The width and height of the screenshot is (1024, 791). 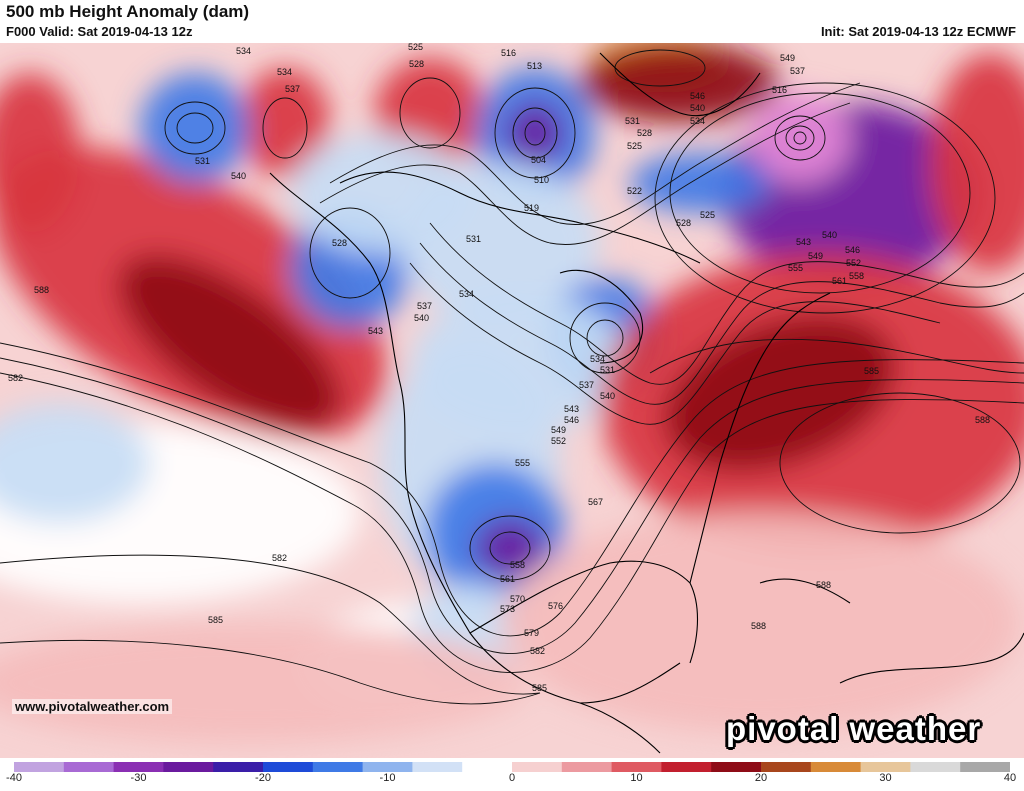 I want to click on coastline-south-america, so click(x=931, y=658).